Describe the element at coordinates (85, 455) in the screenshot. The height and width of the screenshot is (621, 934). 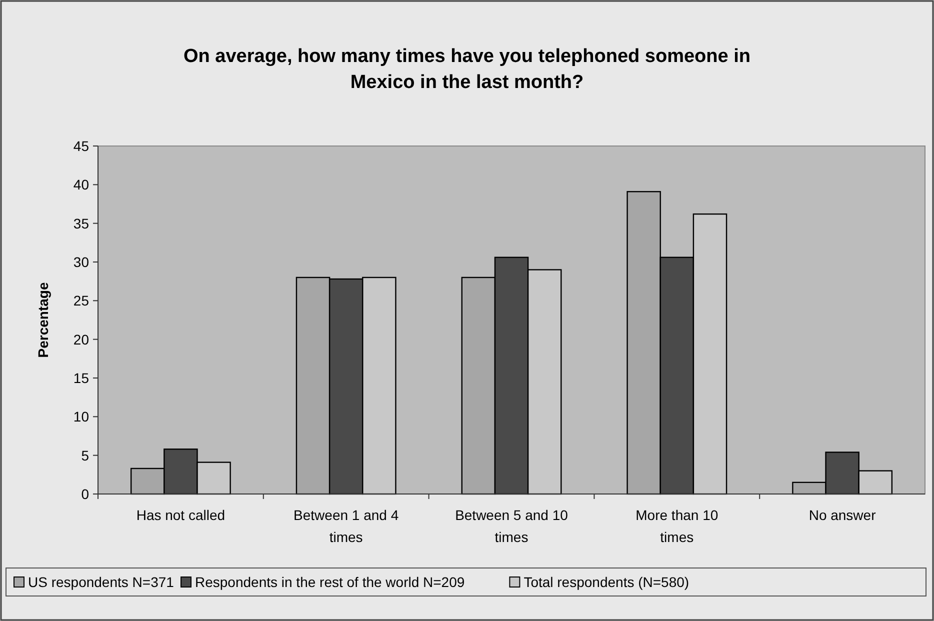
I see `y-tick-label: 5` at that location.